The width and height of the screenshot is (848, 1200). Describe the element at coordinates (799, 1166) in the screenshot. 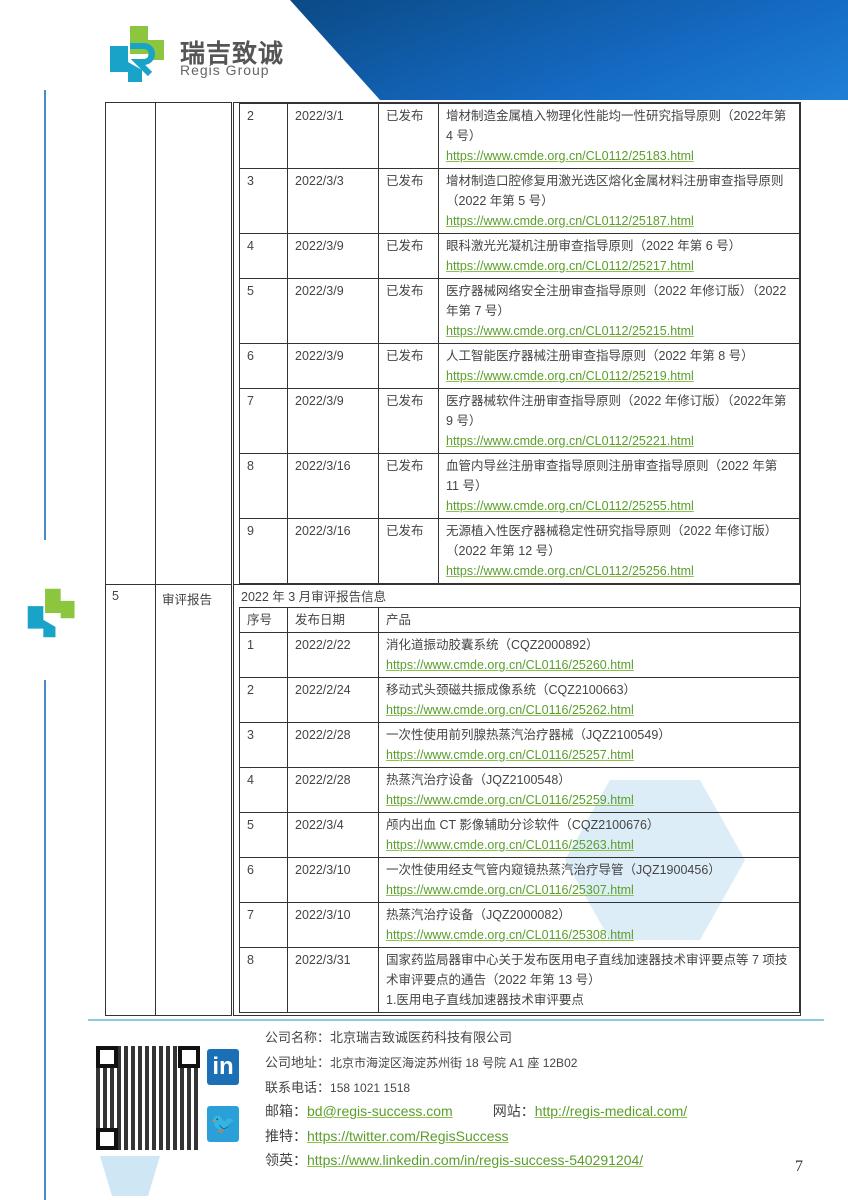

I see `page-number: 7` at that location.